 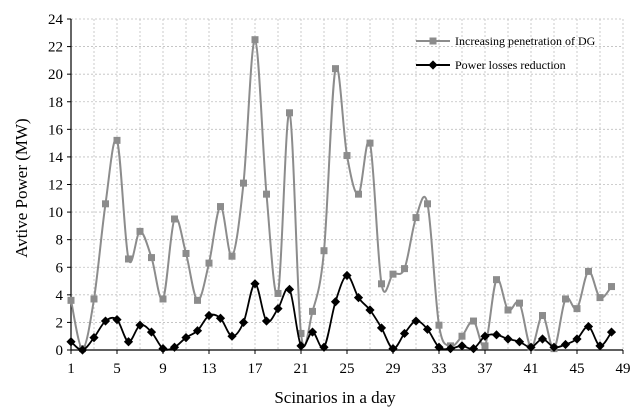 What do you see at coordinates (55, 75) in the screenshot?
I see `y-tick-label: 20` at bounding box center [55, 75].